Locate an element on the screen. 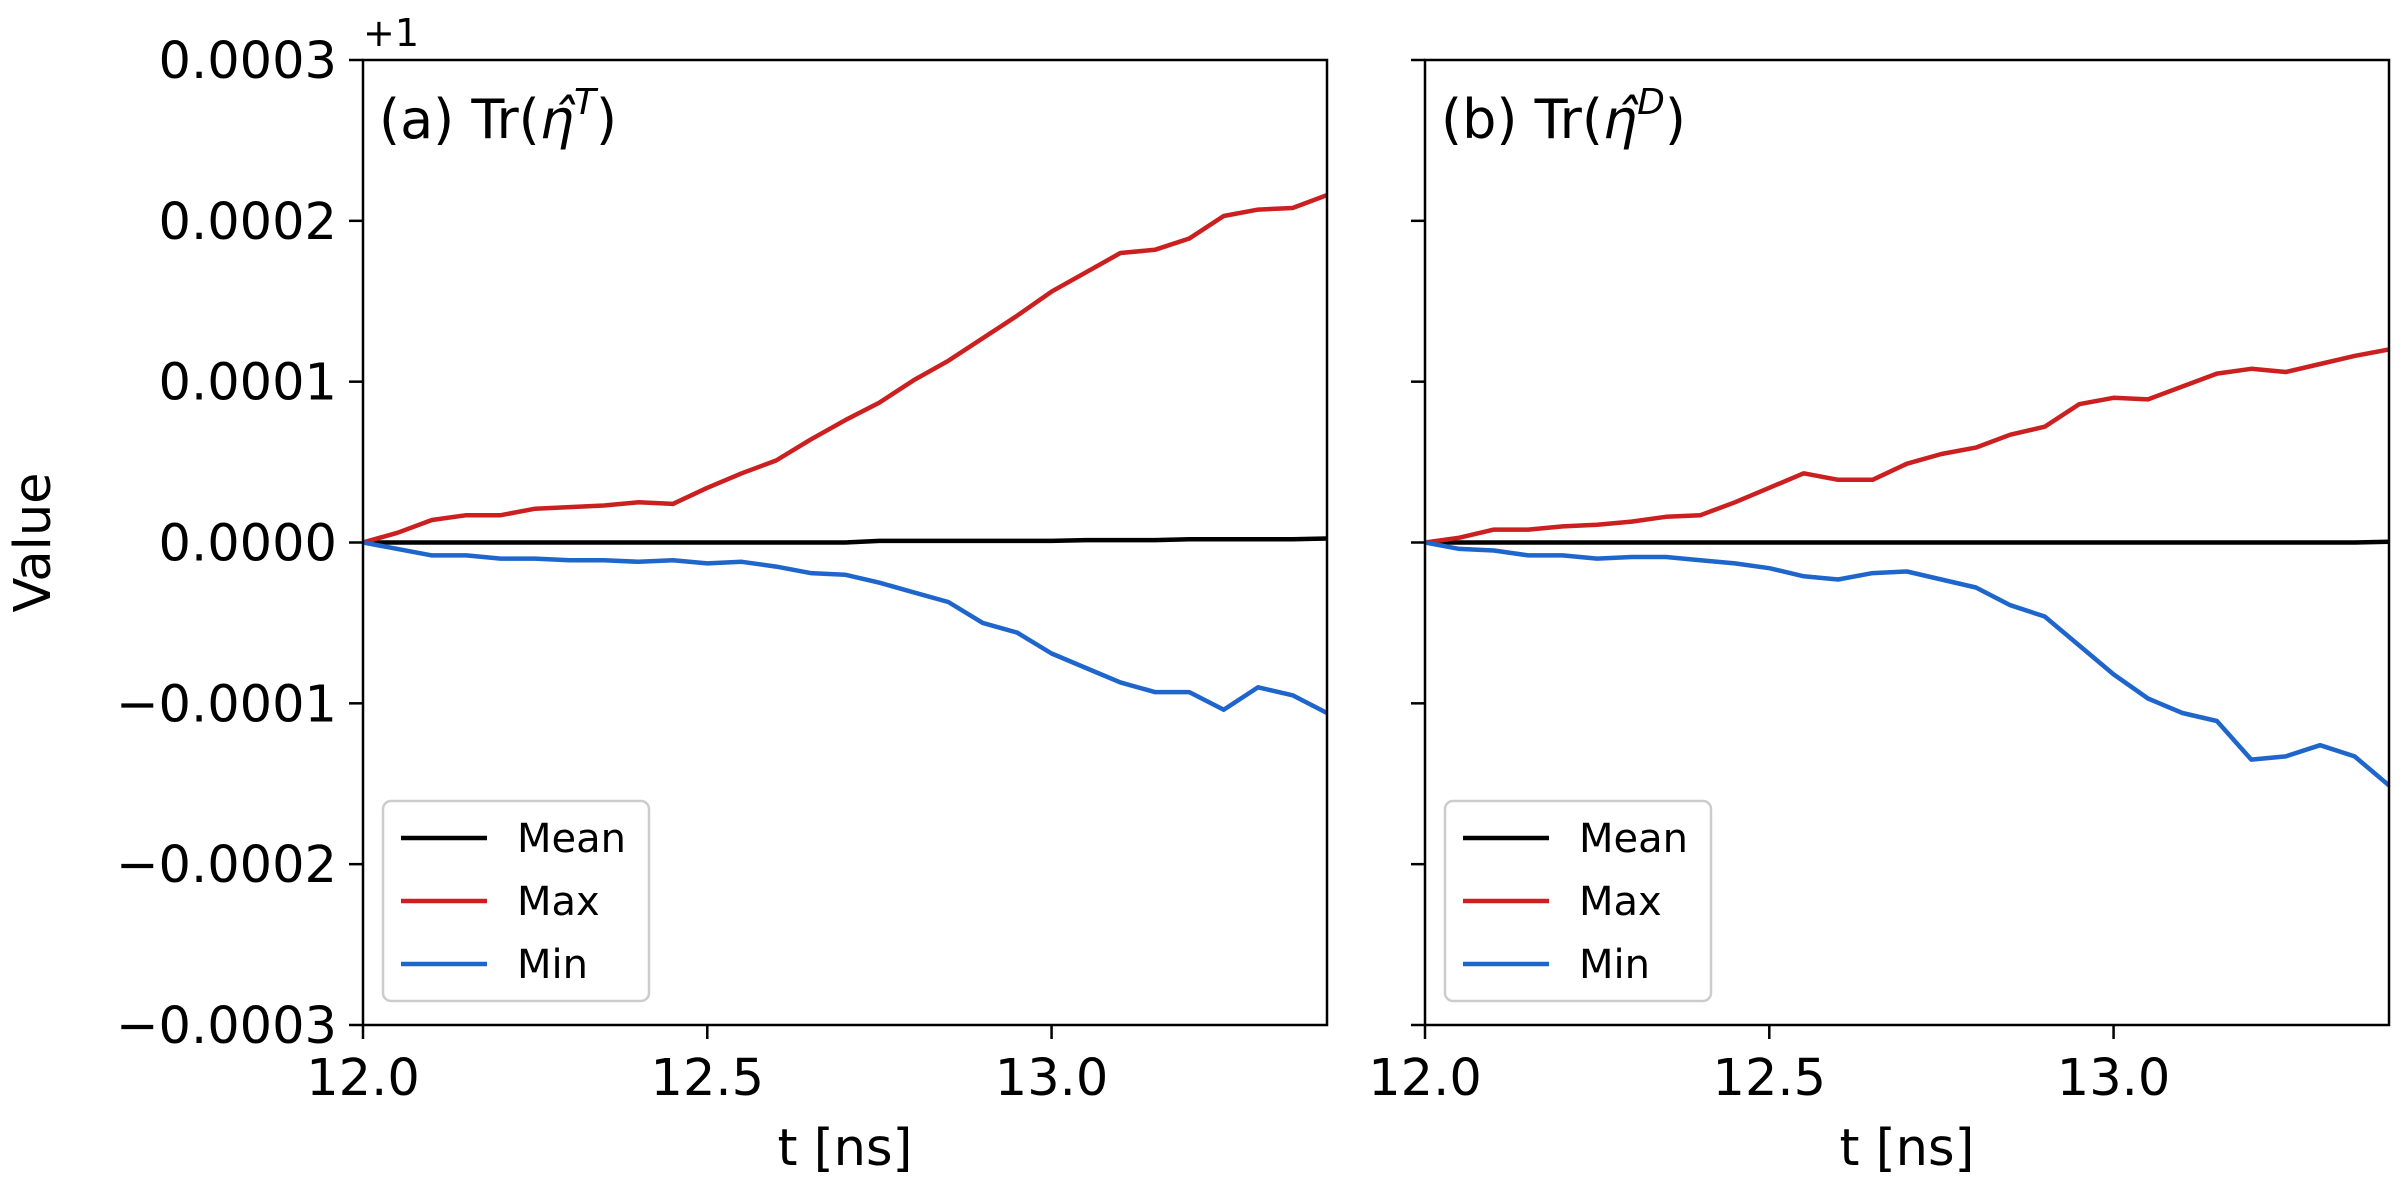  series-lines is located at coordinates (1907, 567).